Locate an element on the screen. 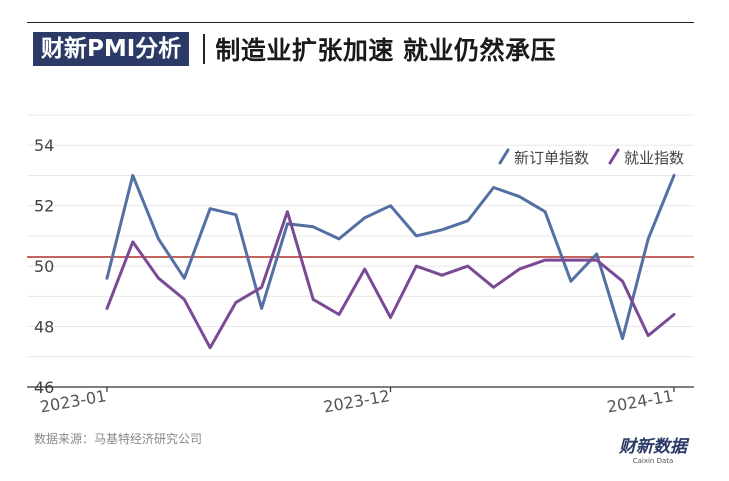 The width and height of the screenshot is (729, 481). top-rule is located at coordinates (360, 22).